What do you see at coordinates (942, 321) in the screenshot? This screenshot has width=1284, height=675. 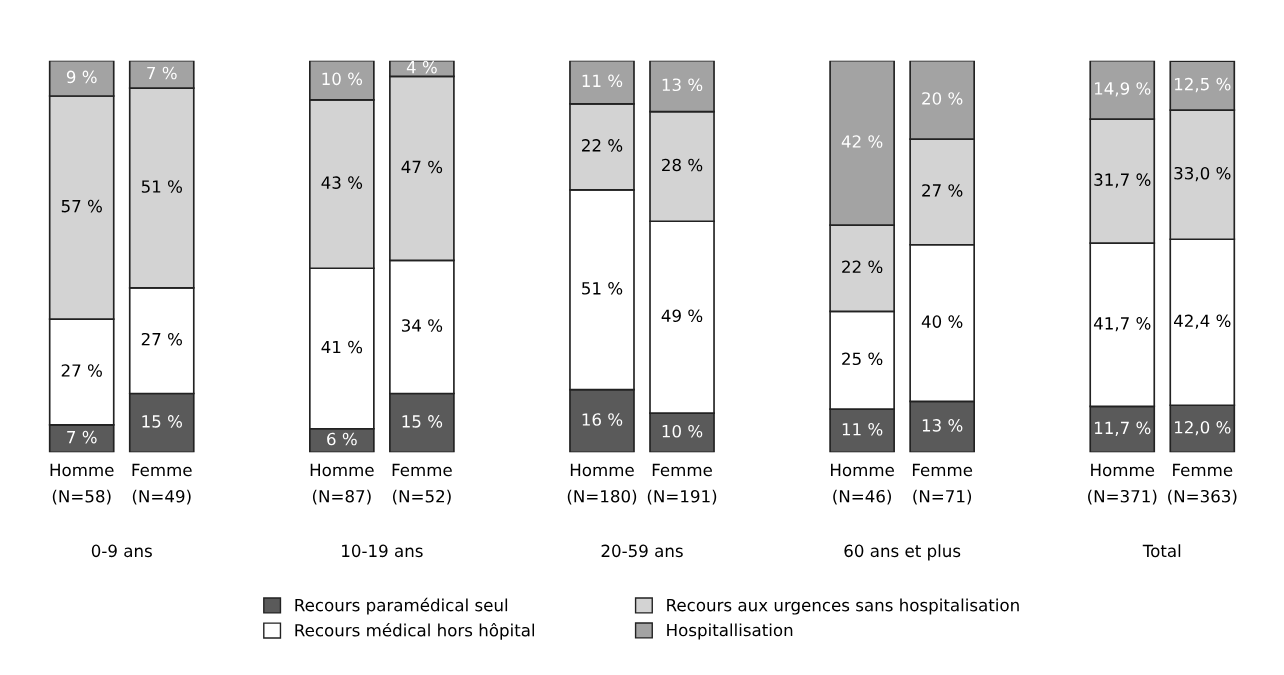 I see `data-label: 40 %` at bounding box center [942, 321].